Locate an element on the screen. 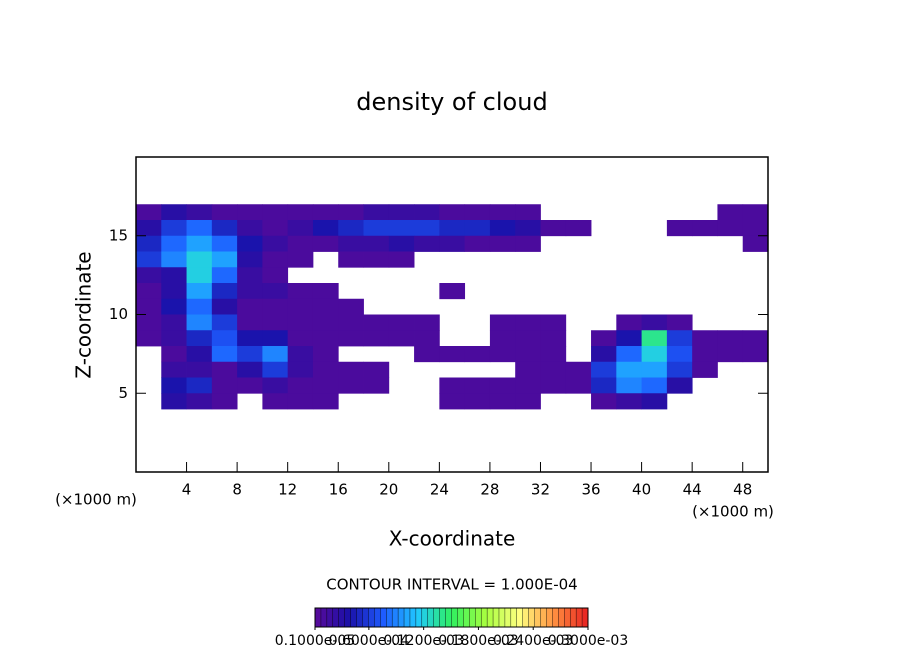 This screenshot has width=904, height=654. y-tick-label: 15 is located at coordinates (118, 235).